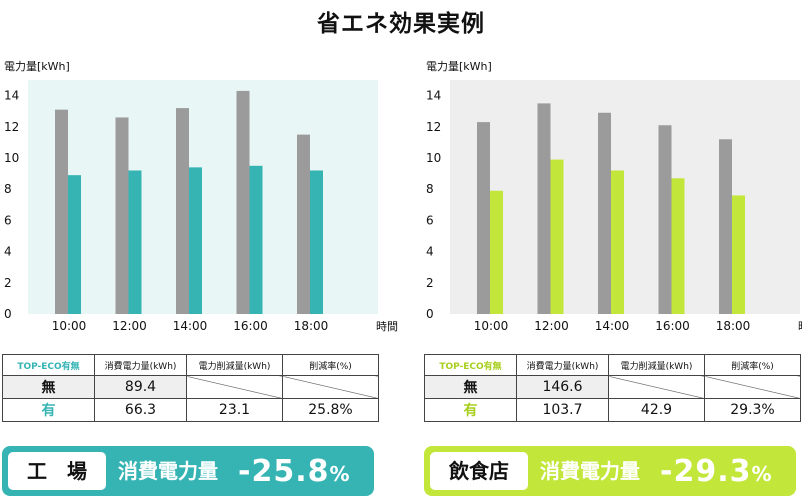 This screenshot has height=500, width=802. I want to click on table-row: 有 103.7 42.9 29.3%, so click(612, 410).